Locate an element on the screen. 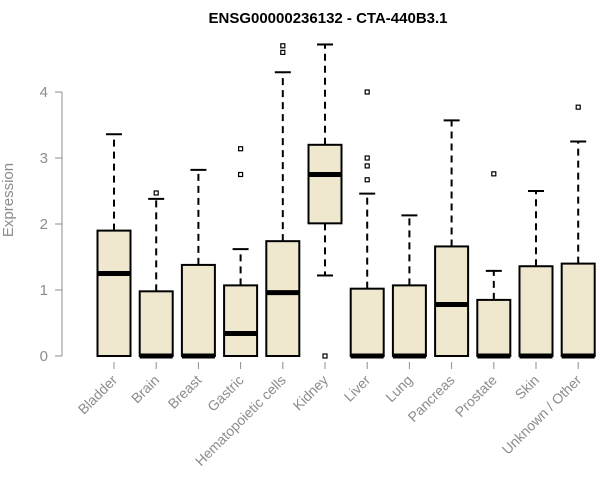  y-tick-label-1: 1 is located at coordinates (44, 290).